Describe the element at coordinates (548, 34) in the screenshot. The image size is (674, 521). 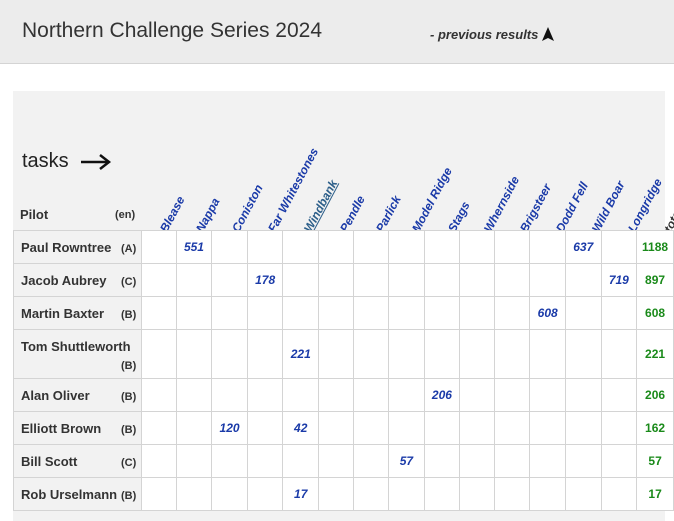
I see `arrow-up-icon` at that location.